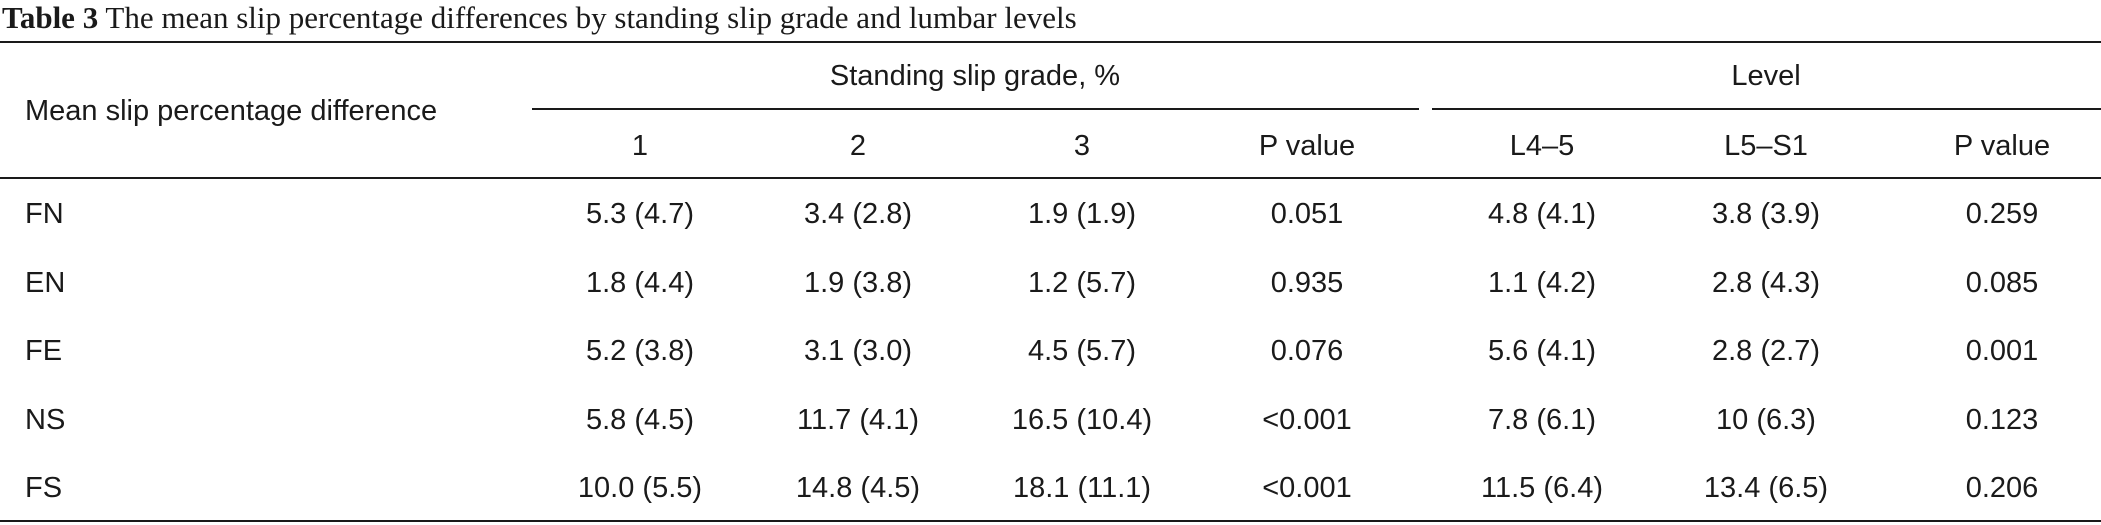  I want to click on table-cell: 5.8 (4.5), so click(640, 420).